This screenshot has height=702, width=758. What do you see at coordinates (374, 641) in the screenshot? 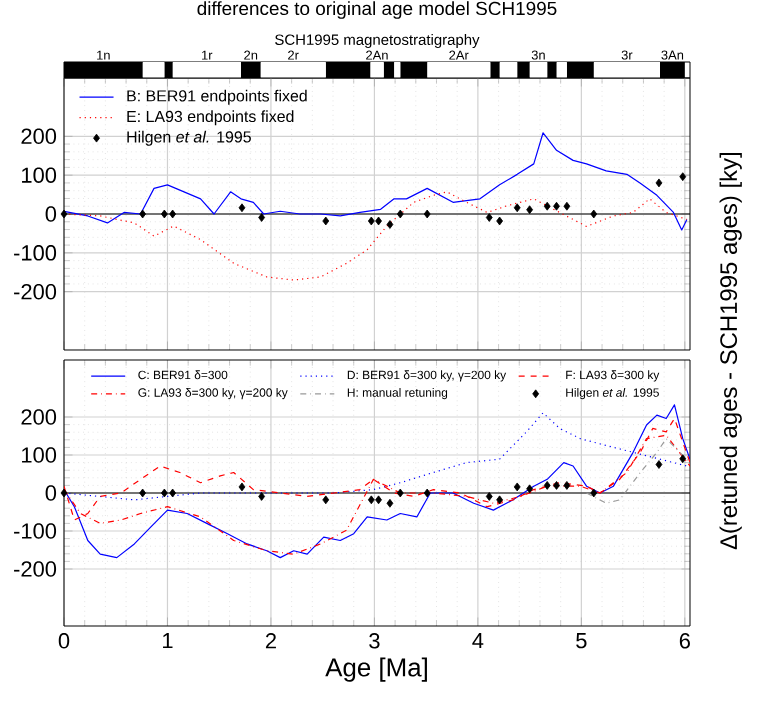
I see `x-tick-label: 3` at bounding box center [374, 641].